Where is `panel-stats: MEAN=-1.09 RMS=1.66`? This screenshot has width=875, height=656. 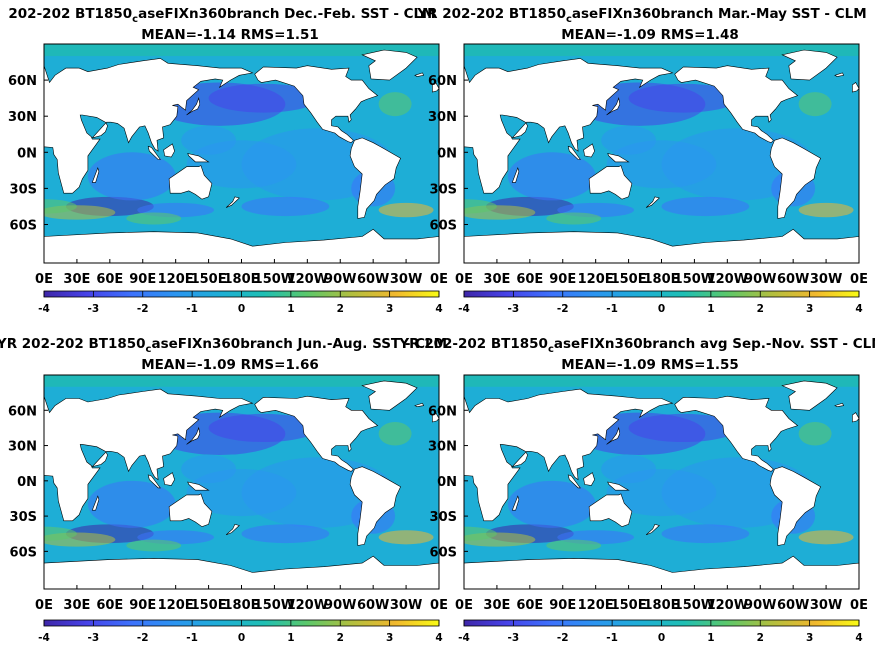 panel-stats: MEAN=-1.09 RMS=1.66 is located at coordinates (230, 365).